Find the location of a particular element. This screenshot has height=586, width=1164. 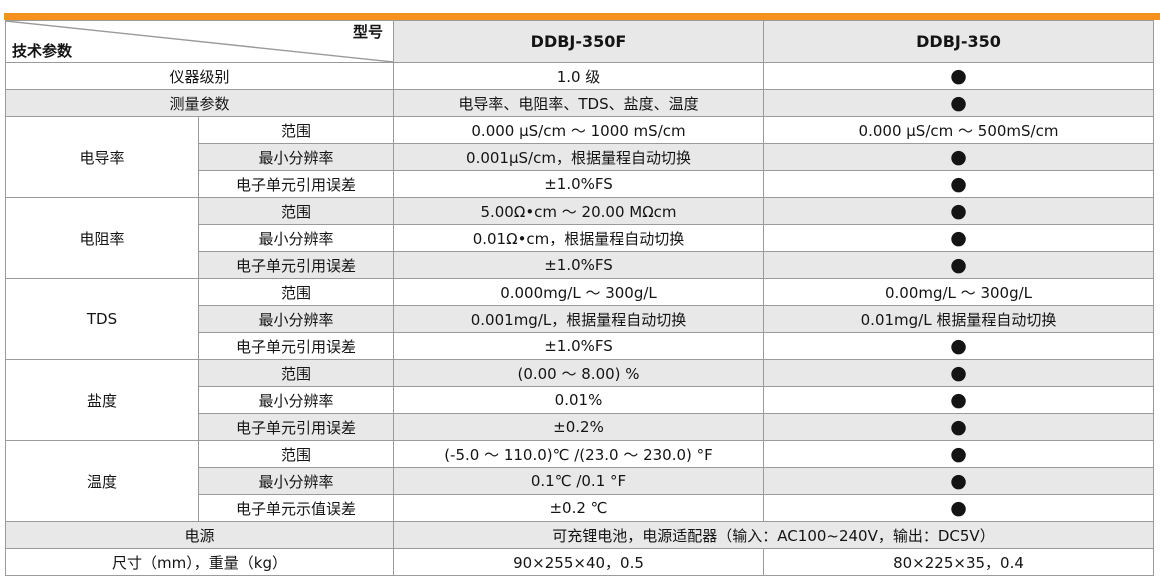

row-measured-params: 测量参数 电导率、电阻率、TDS、盐度、温度 ● is located at coordinates (579, 103).